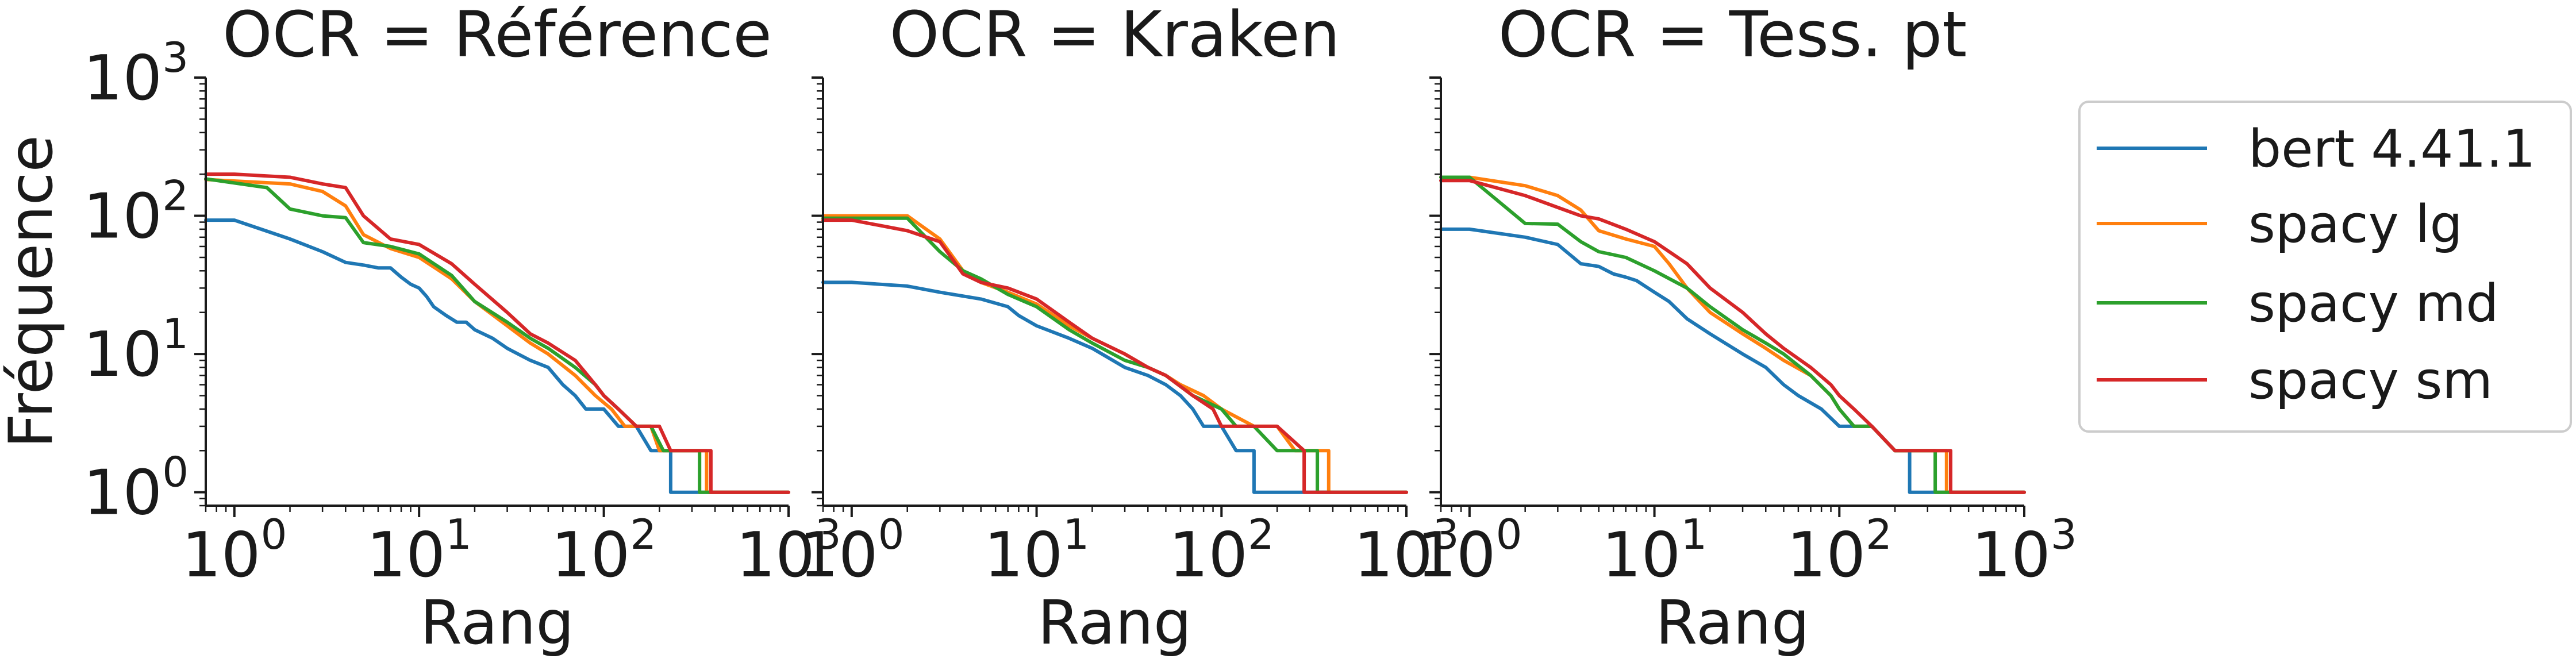  I want to click on legend: bert 4.41.1 spacy lg spacy md spacy sm, so click(2325, 267).